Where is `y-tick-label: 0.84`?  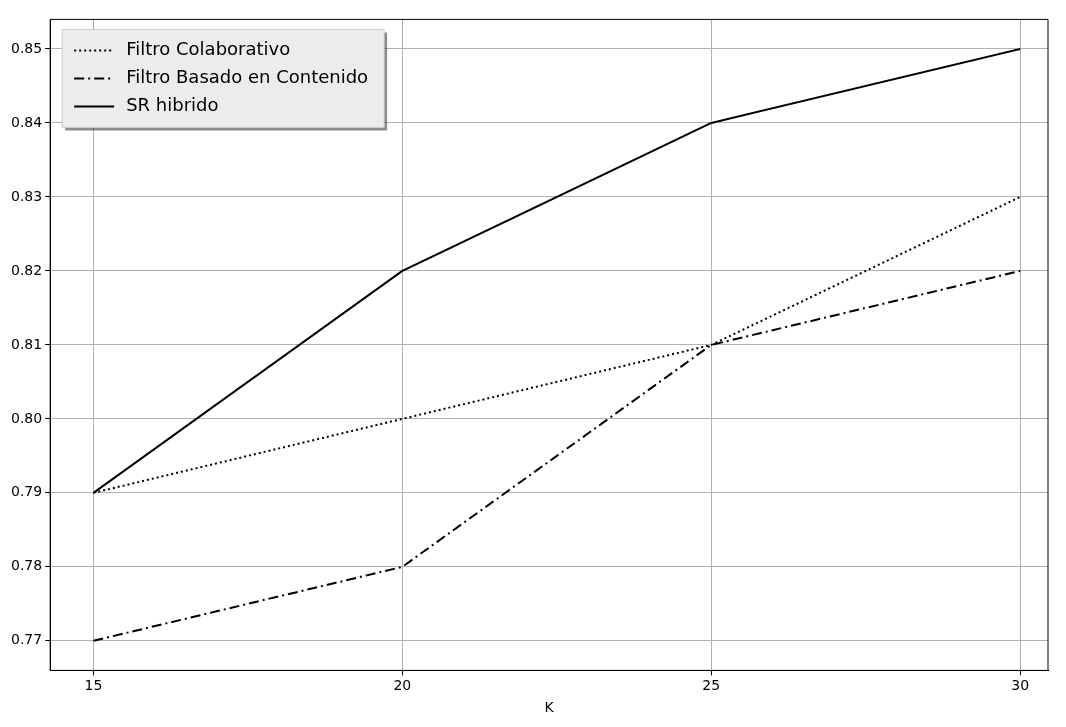 y-tick-label: 0.84 is located at coordinates (27, 121).